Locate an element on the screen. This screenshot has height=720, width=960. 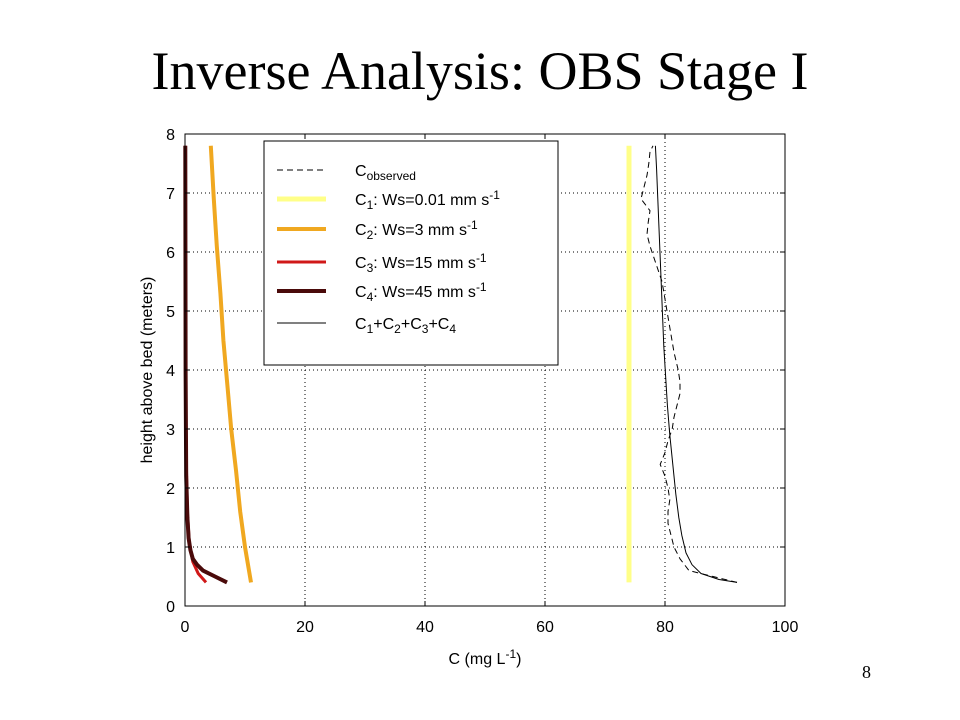
series-line-c4 is located at coordinates (205, 365).